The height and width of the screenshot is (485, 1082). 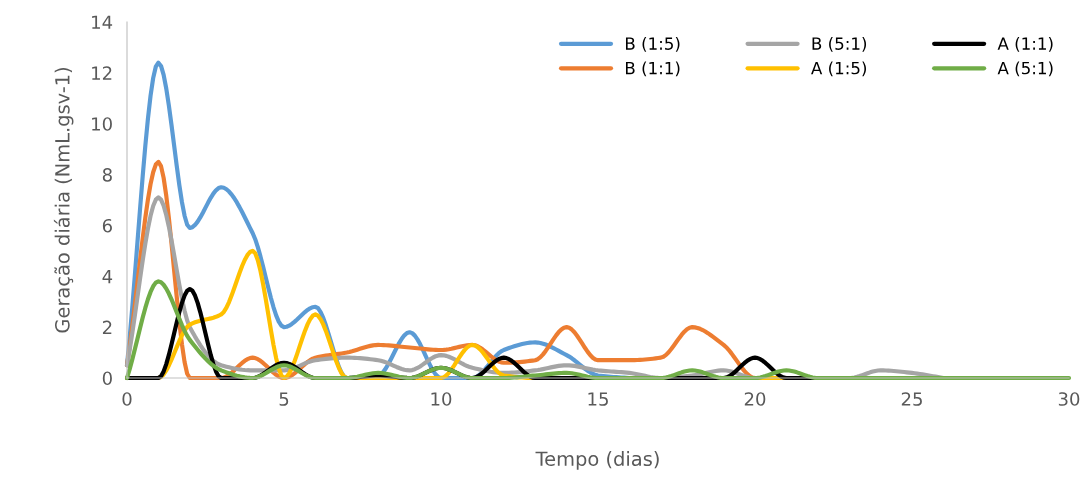 What do you see at coordinates (127, 399) in the screenshot?
I see `x-tick-label: 0` at bounding box center [127, 399].